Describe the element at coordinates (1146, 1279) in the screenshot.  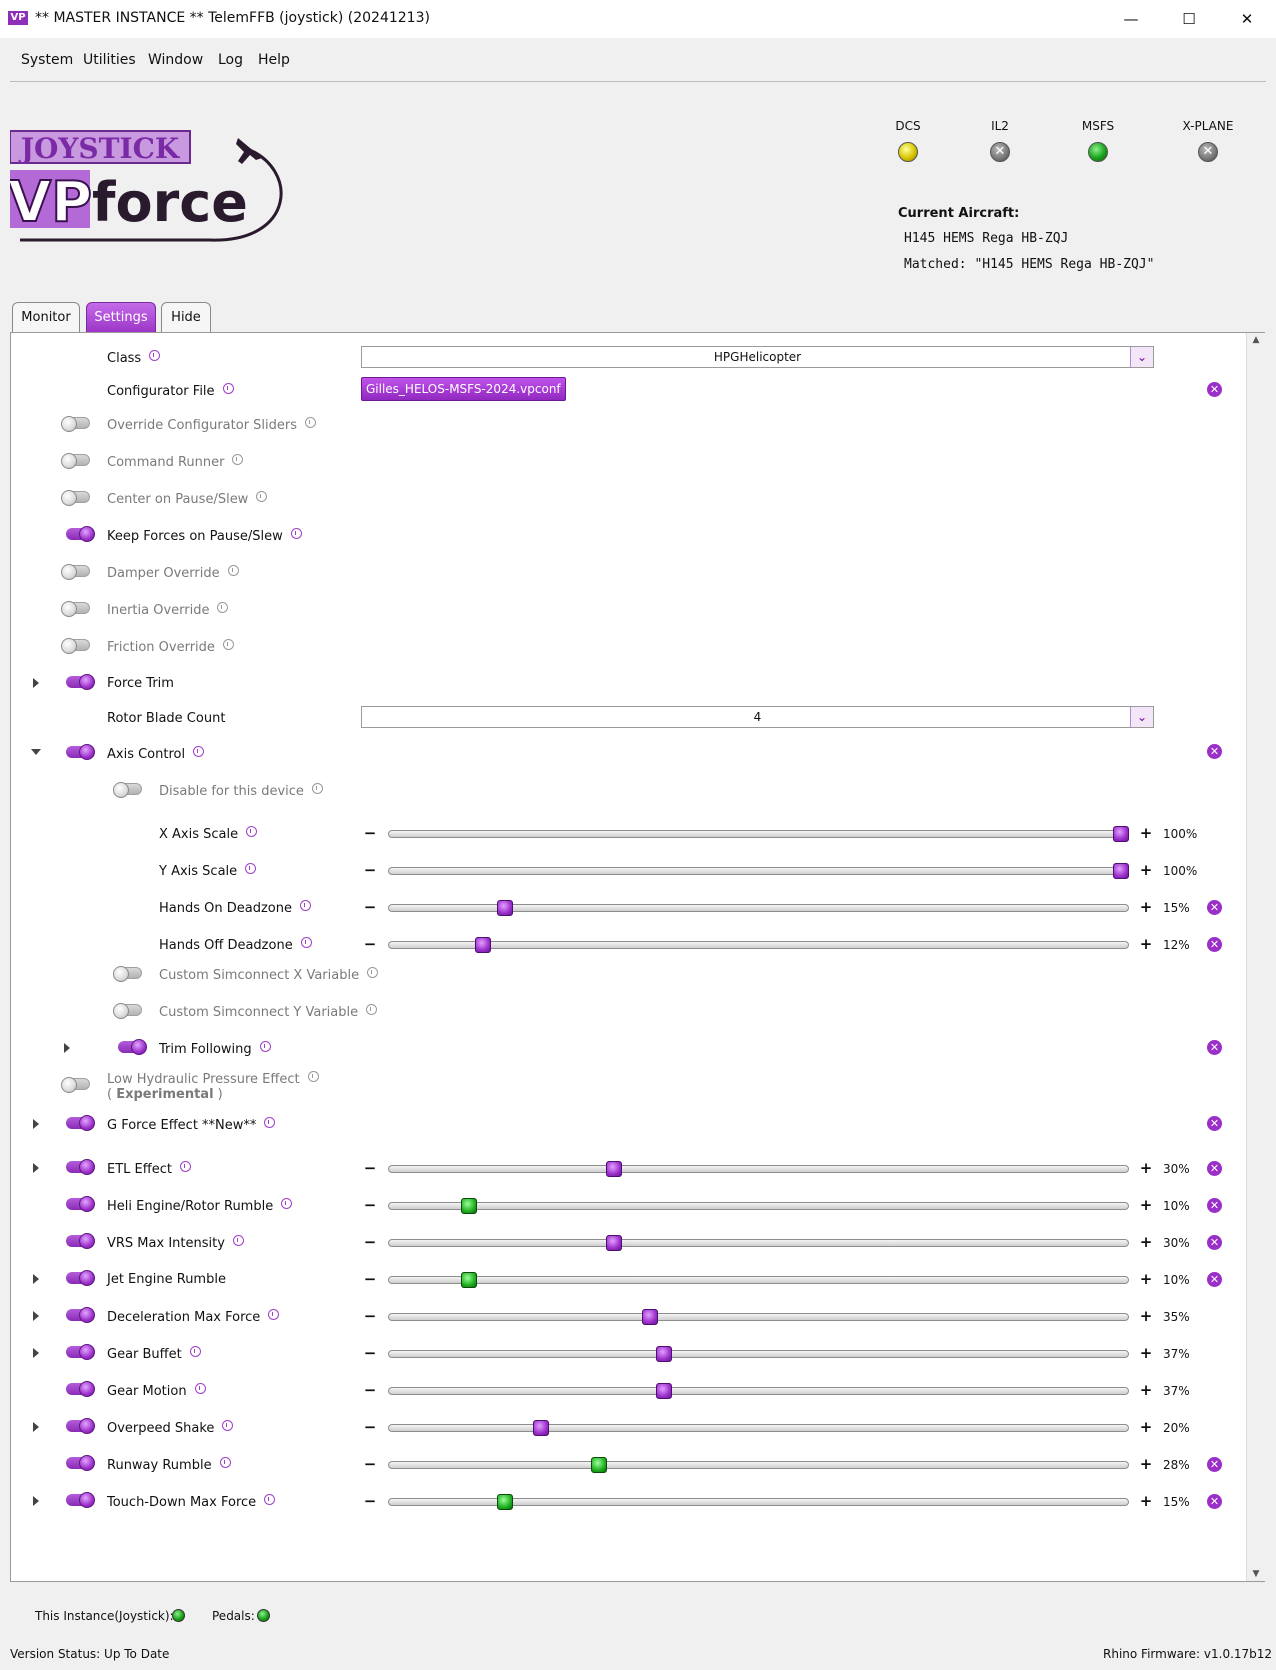
I see `jet-engine-rumble-increase-button: +` at that location.